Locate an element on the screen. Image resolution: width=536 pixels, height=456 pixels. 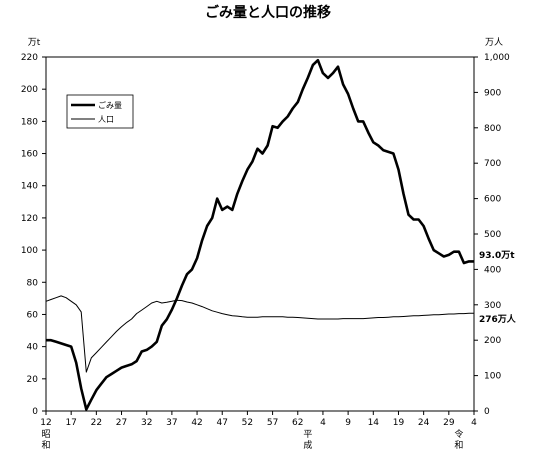
x-tick-label: 62 is located at coordinates (297, 423).